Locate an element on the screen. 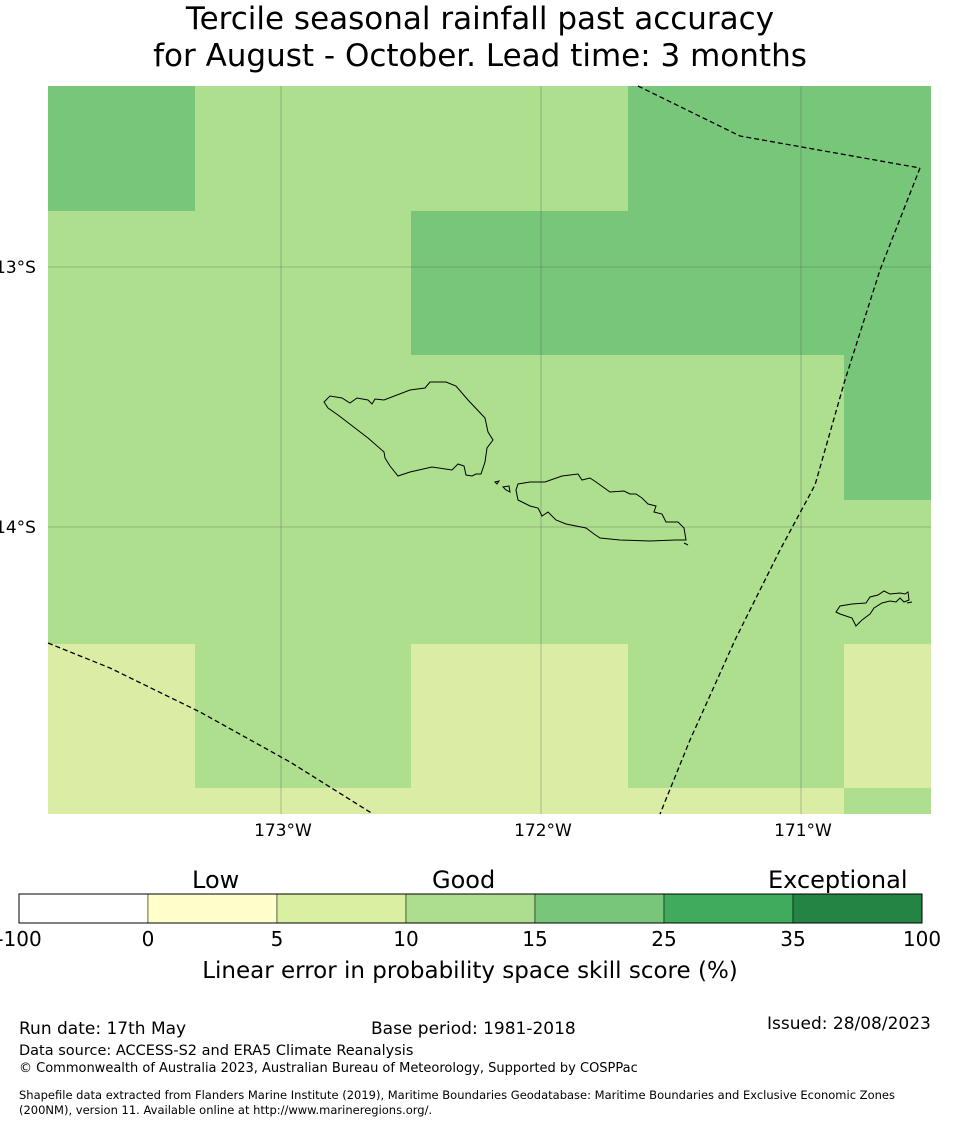 This screenshot has height=1125, width=960. colorbar-border is located at coordinates (470, 908).